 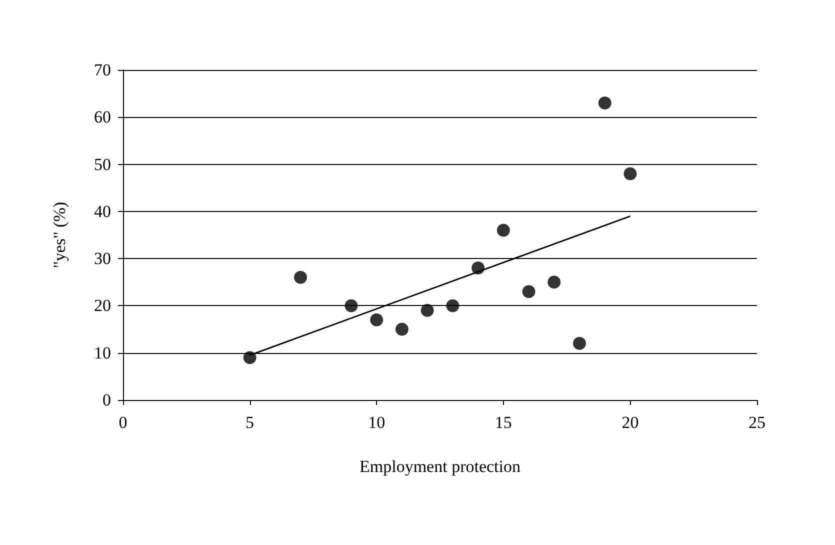 I want to click on x-tick-label: 0, so click(x=123, y=422).